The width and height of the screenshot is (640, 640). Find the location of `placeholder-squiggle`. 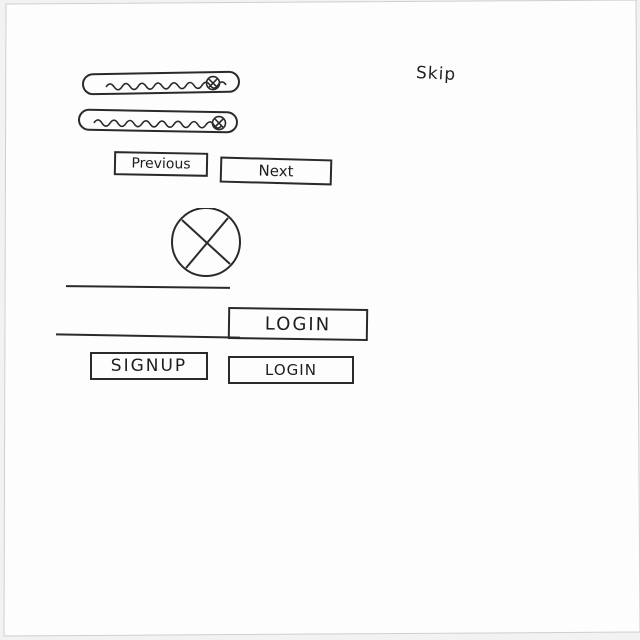

placeholder-squiggle is located at coordinates (158, 124).